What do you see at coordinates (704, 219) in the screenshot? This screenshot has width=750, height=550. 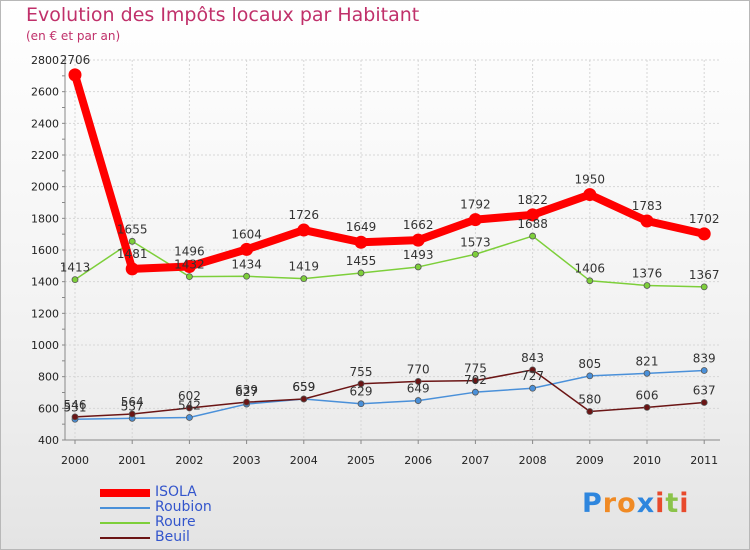 I see `data-label-isola: 1702` at bounding box center [704, 219].